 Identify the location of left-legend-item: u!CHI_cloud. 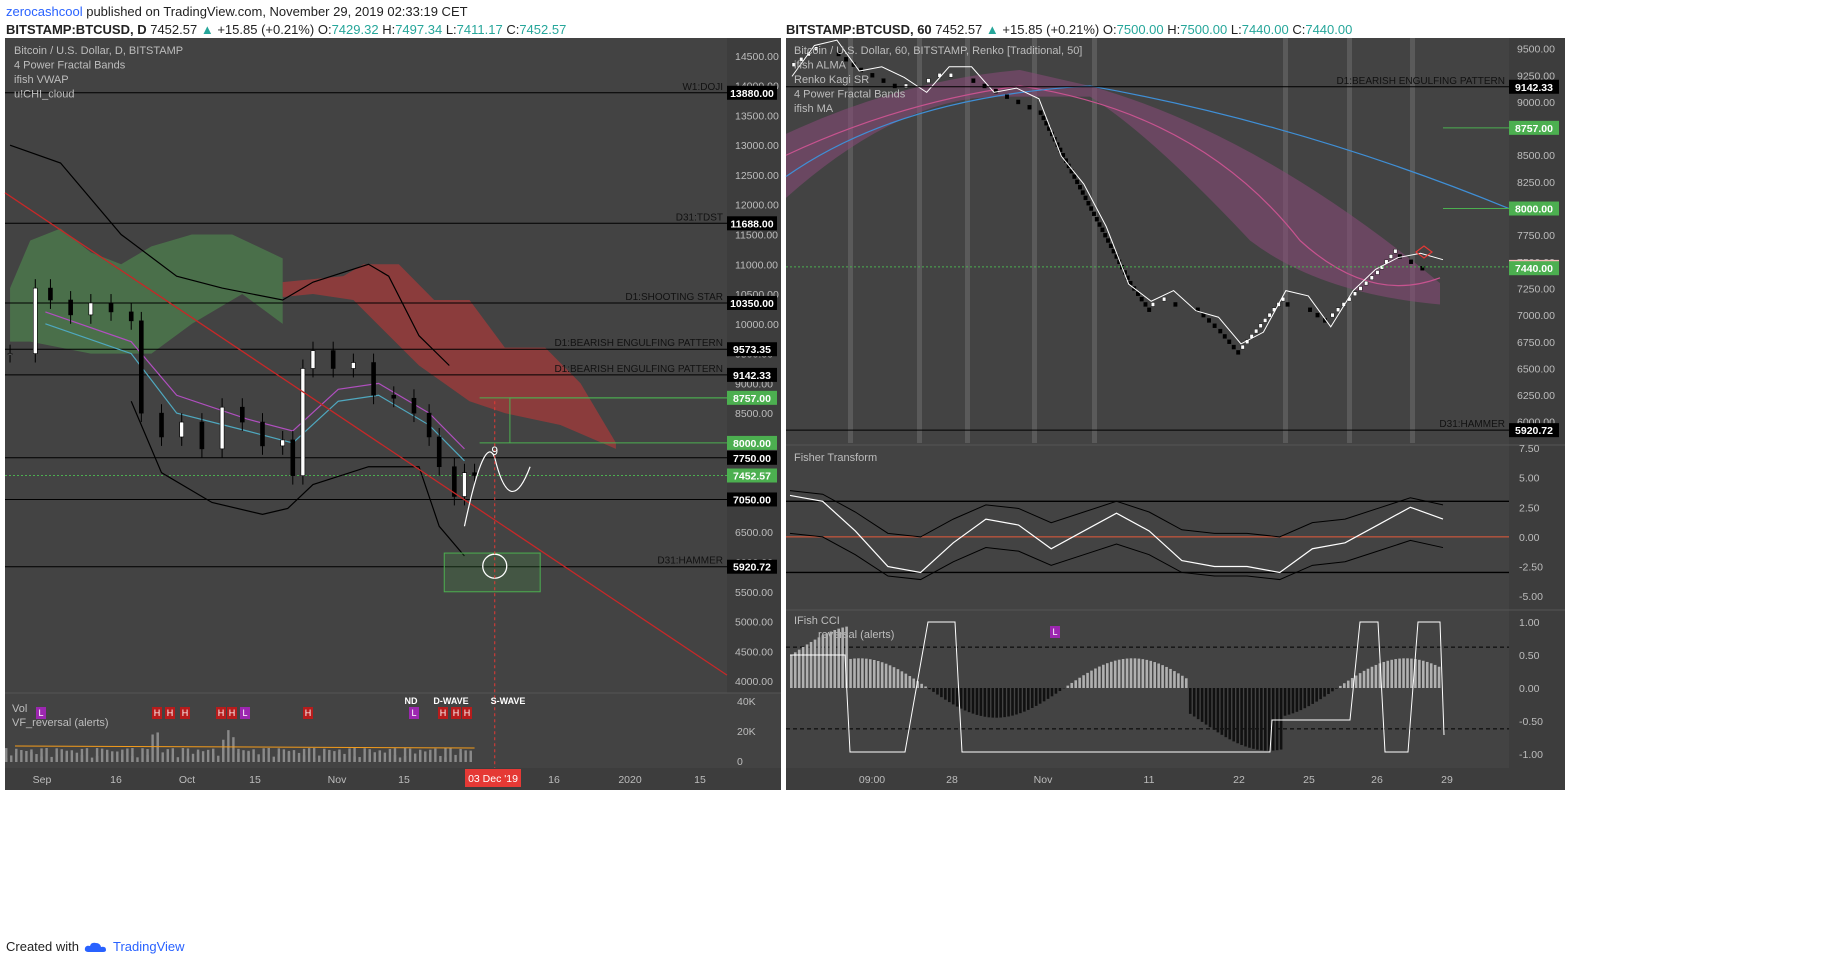
(44, 95).